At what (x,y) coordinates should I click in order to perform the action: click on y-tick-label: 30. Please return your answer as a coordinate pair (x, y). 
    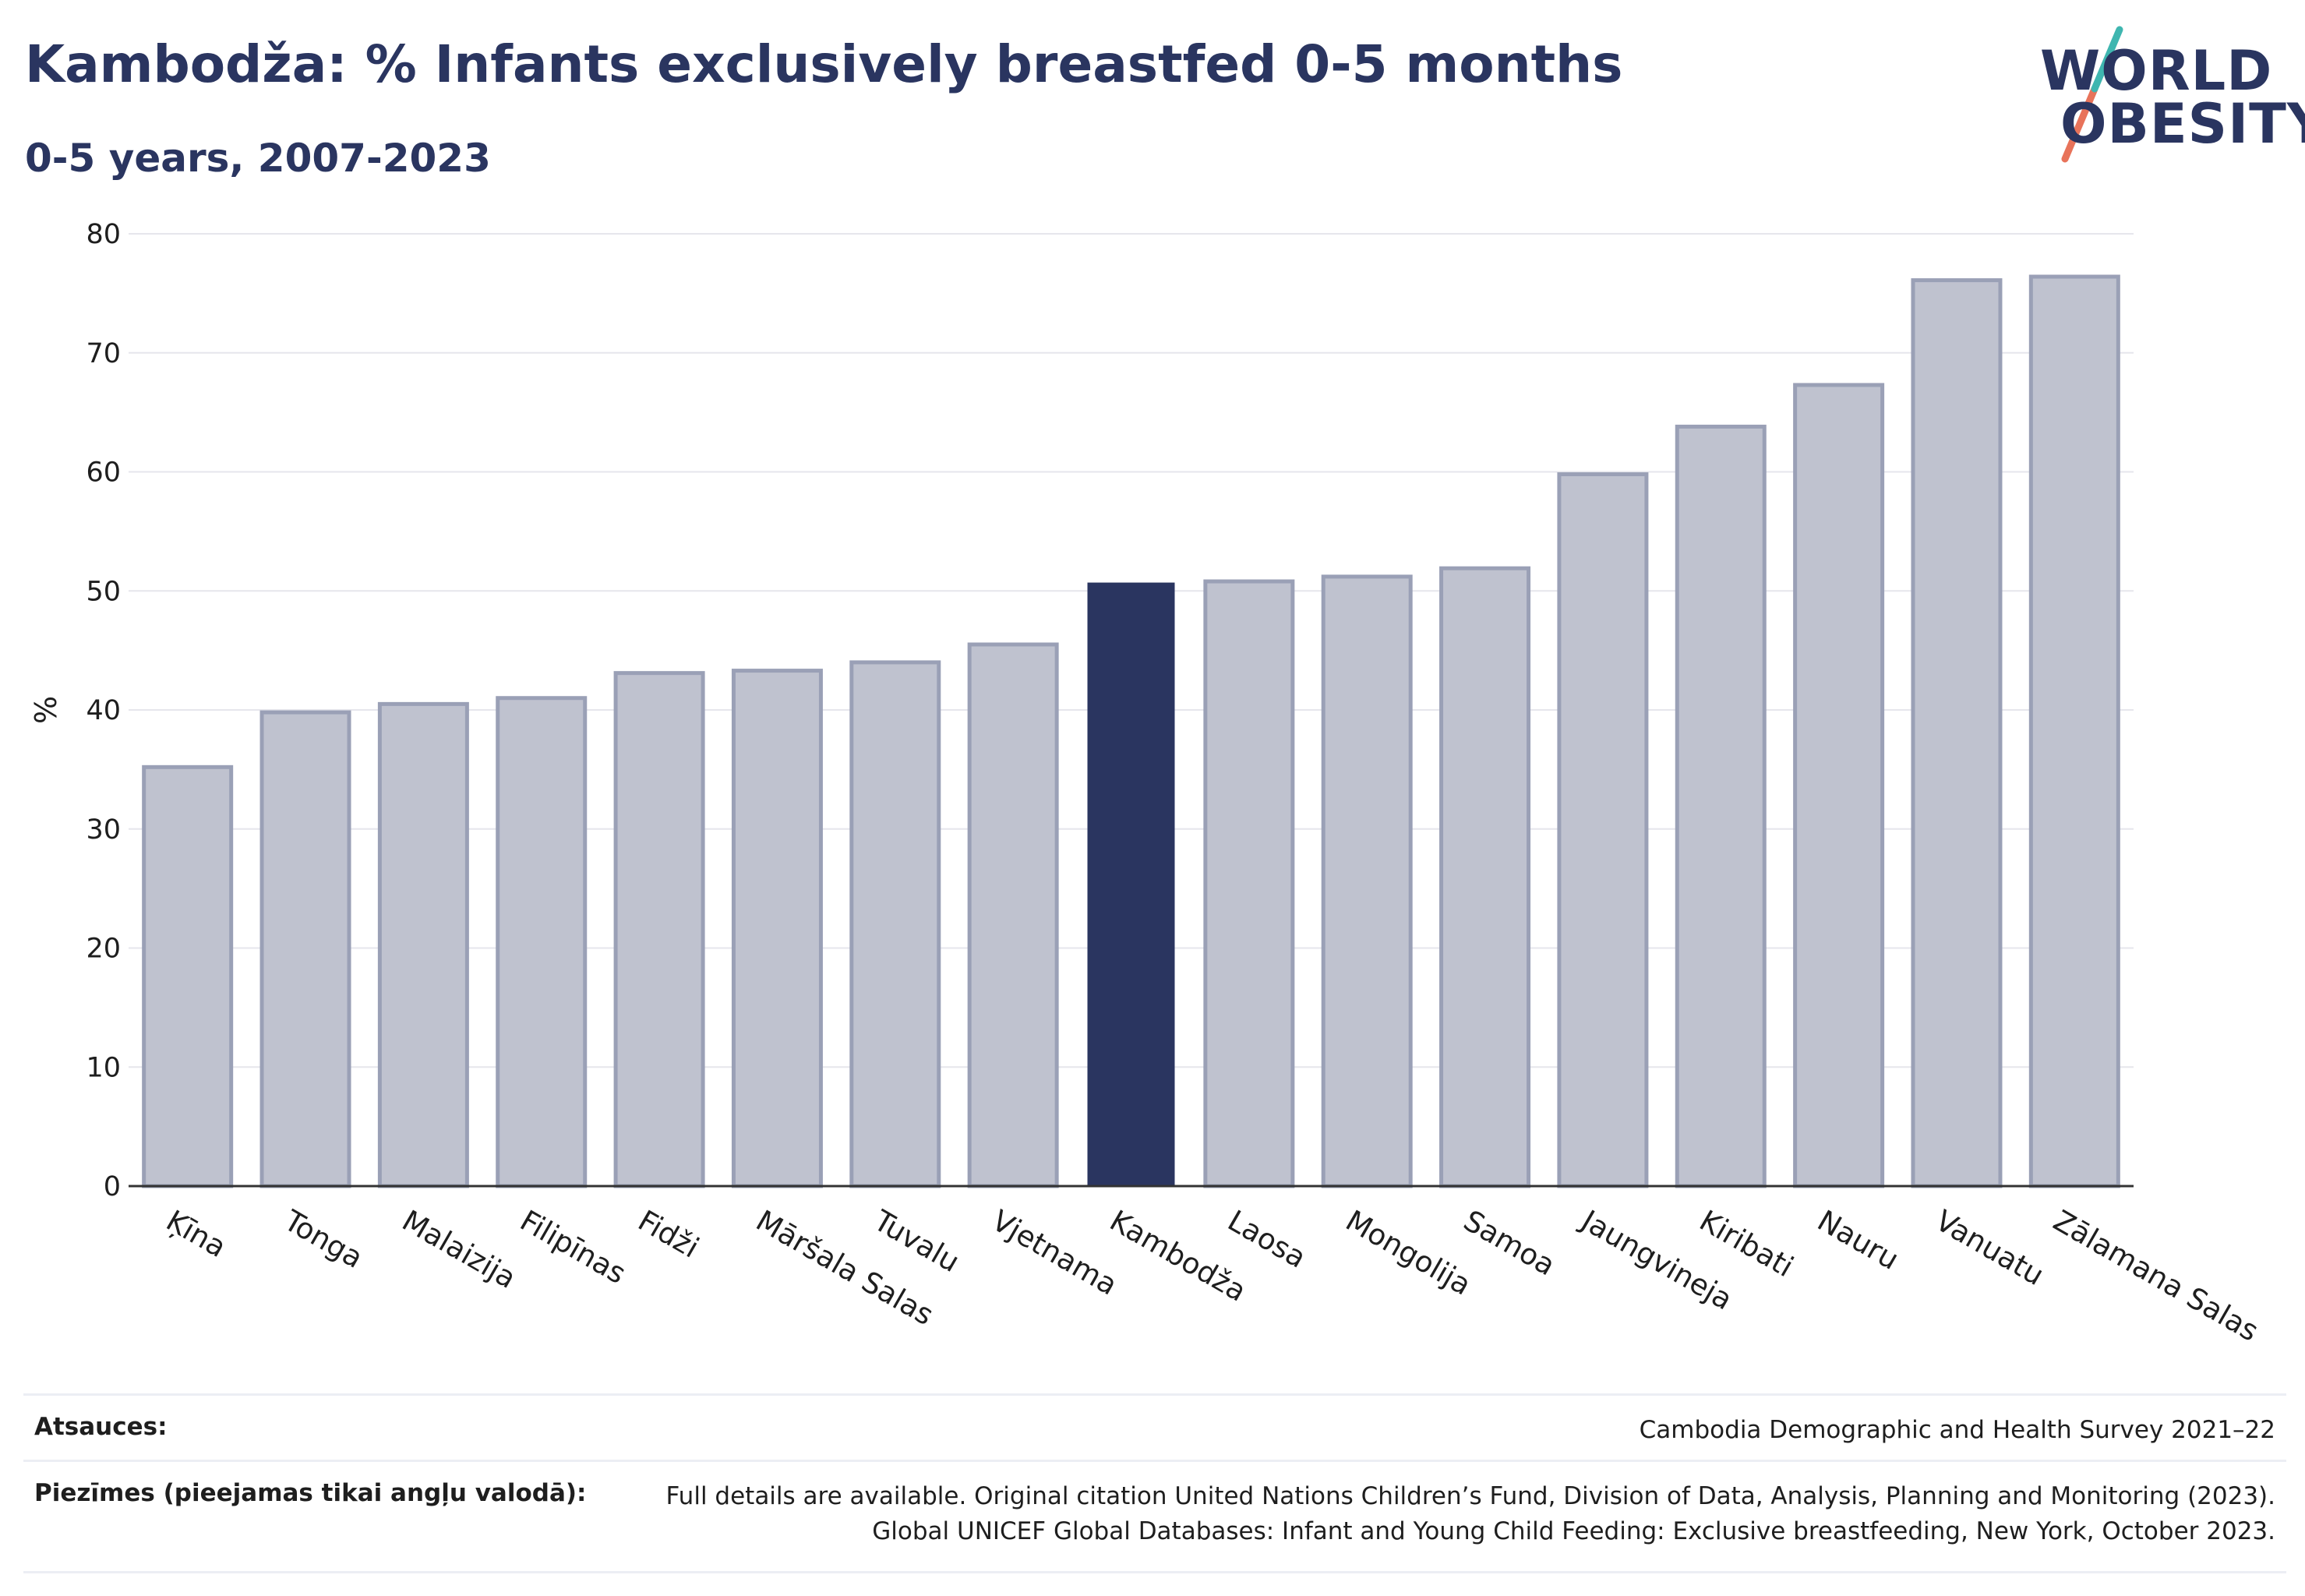
    Looking at the image, I should click on (103, 830).